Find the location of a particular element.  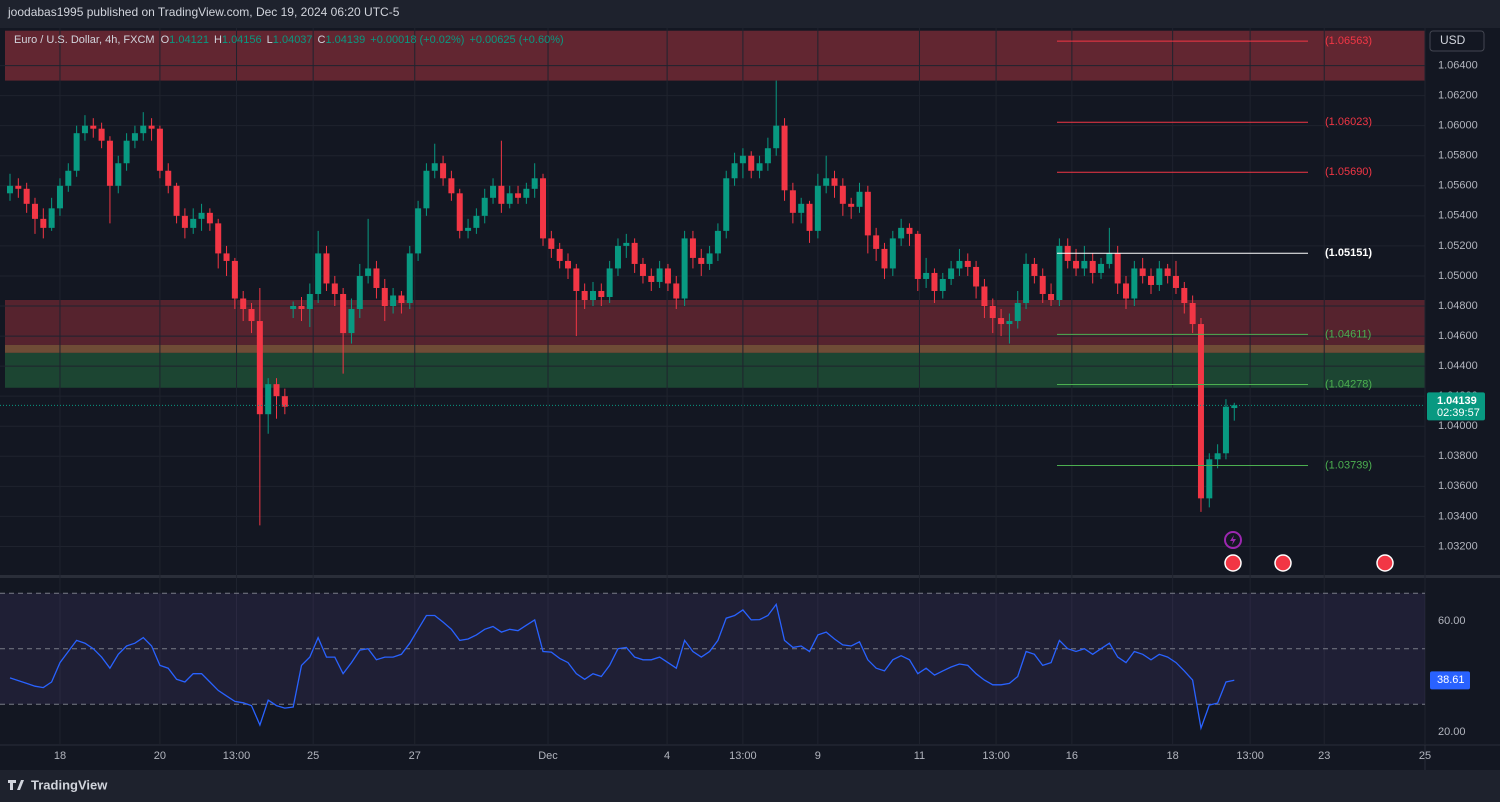

level-label: (1.06563) is located at coordinates (1348, 41).